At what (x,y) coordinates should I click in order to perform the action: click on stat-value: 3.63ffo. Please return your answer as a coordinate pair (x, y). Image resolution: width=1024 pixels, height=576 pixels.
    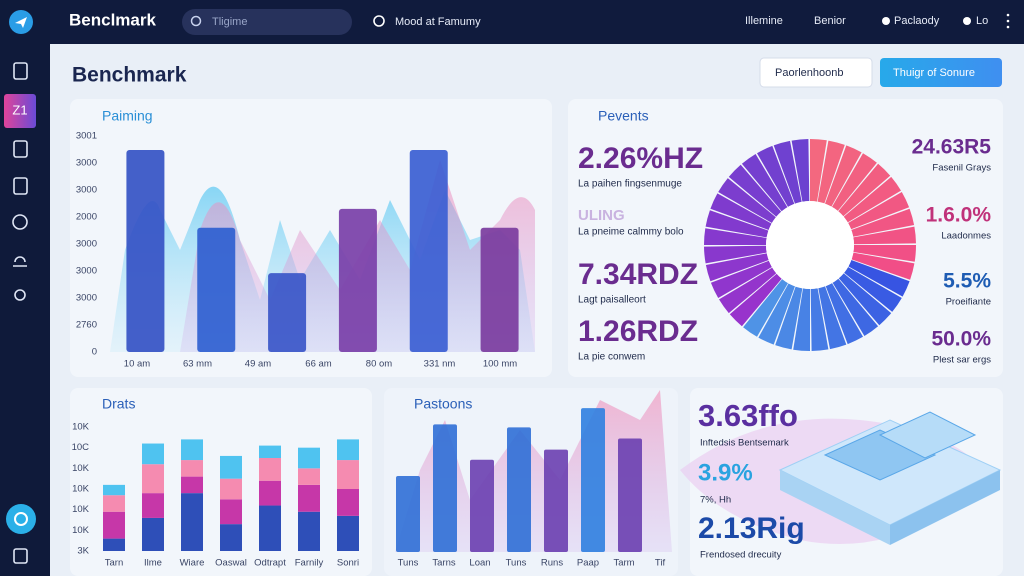
    Looking at the image, I should click on (748, 415).